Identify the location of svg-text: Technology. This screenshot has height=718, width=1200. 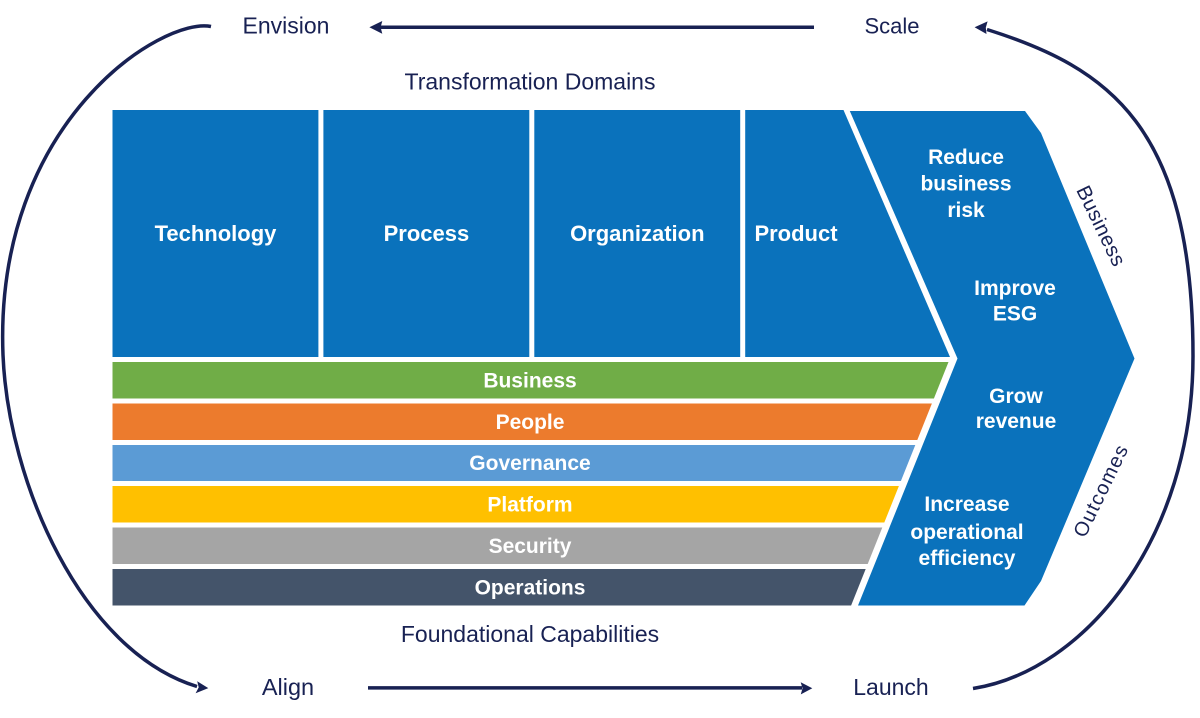
(216, 233).